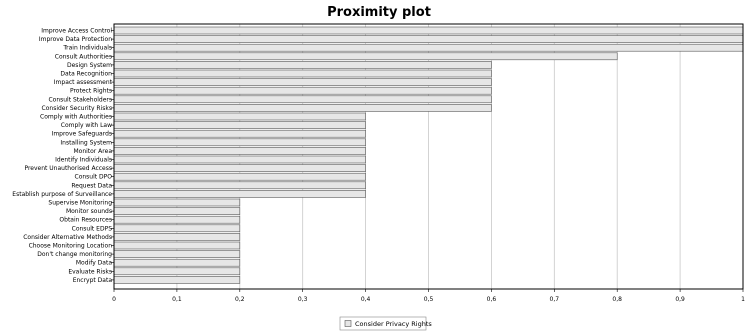 This screenshot has width=755, height=333. What do you see at coordinates (89, 65) in the screenshot?
I see `category-label: Design System` at bounding box center [89, 65].